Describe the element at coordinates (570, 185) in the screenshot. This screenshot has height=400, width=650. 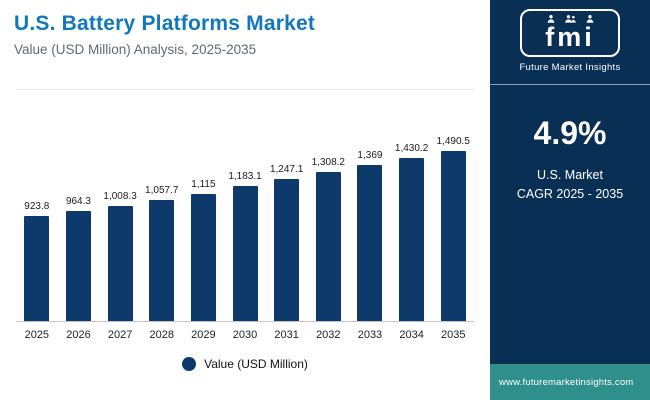
I see `cagr-caption: U.S. Market CAGR 2025 - 2035` at that location.